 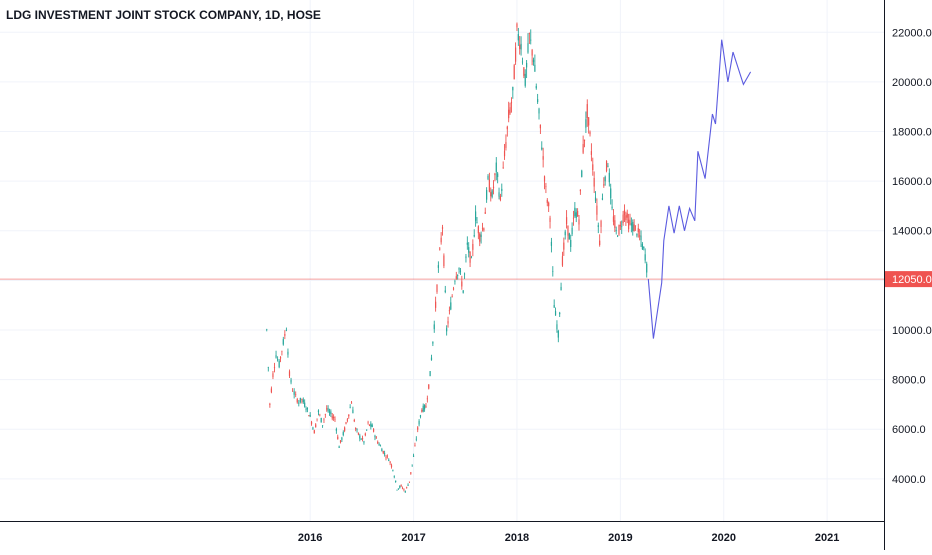 I want to click on y-tick-label: 16000.0, so click(x=912, y=182).